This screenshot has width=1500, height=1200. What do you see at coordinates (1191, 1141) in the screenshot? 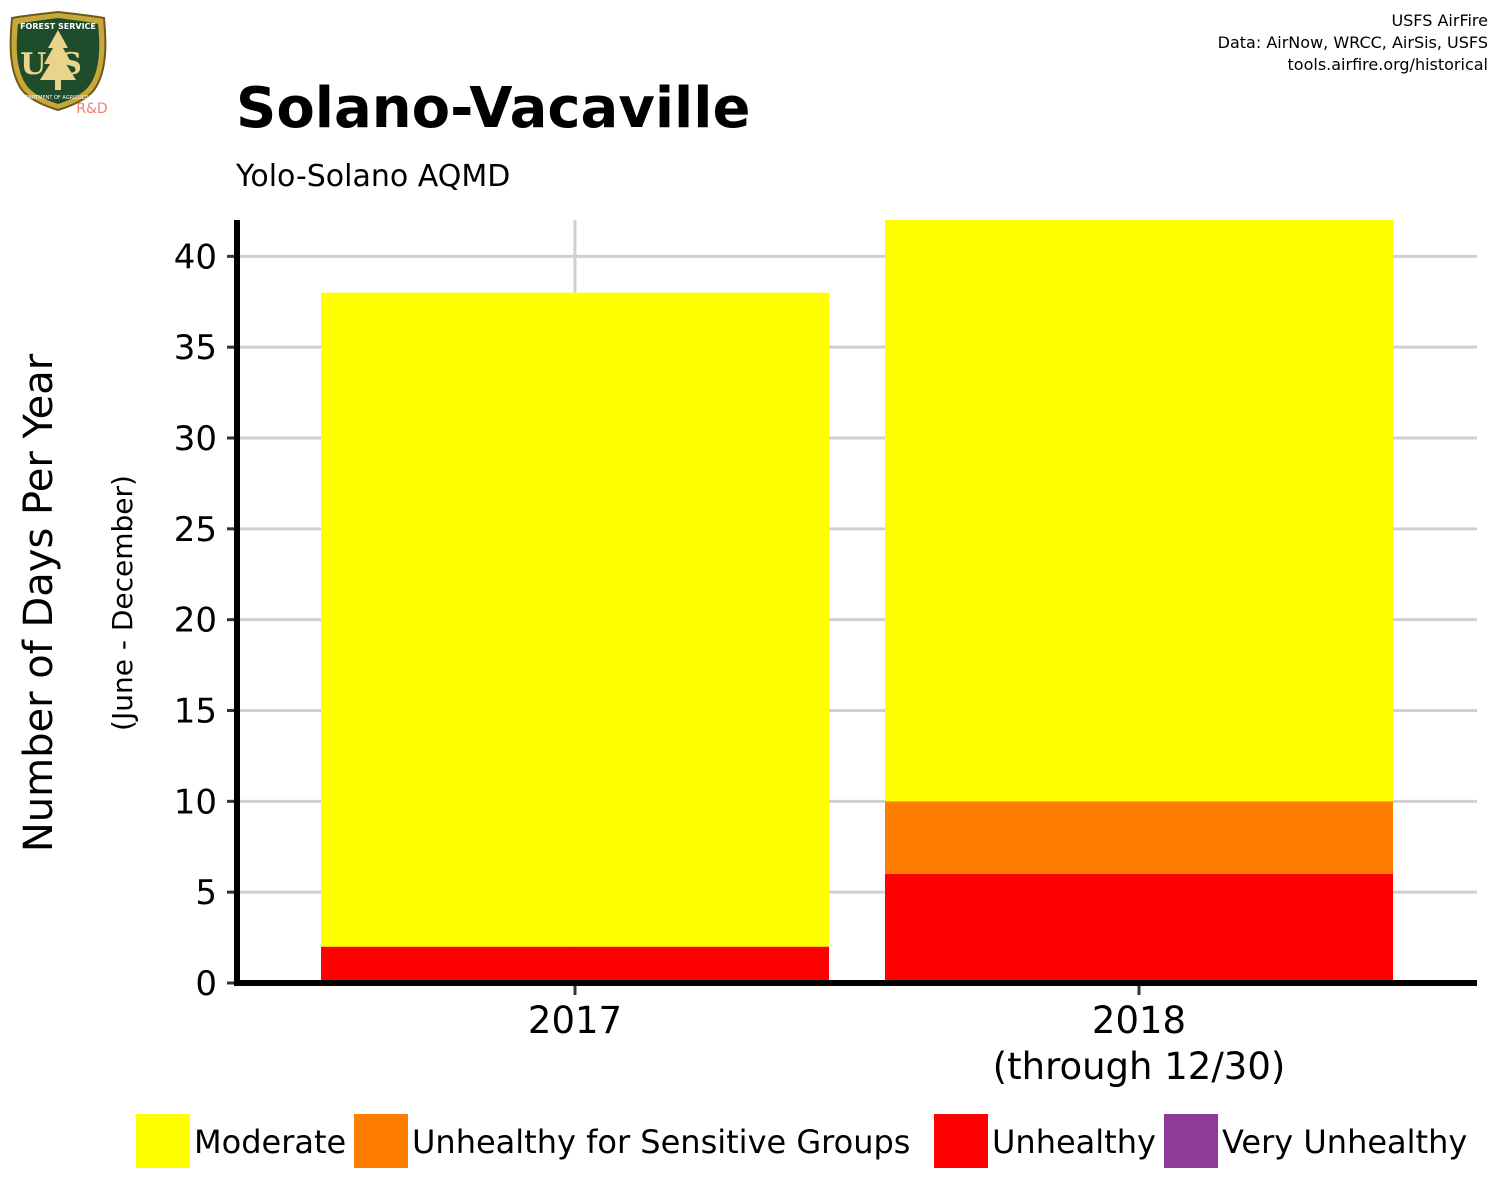
I see `legend-swatch-very-unhealthy` at bounding box center [1191, 1141].